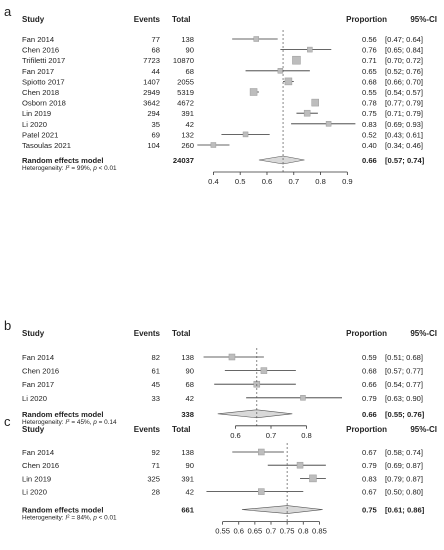 This screenshot has width=444, height=550. Describe the element at coordinates (404, 371) in the screenshot. I see `study-ci: [0.57; 0.77]` at that location.